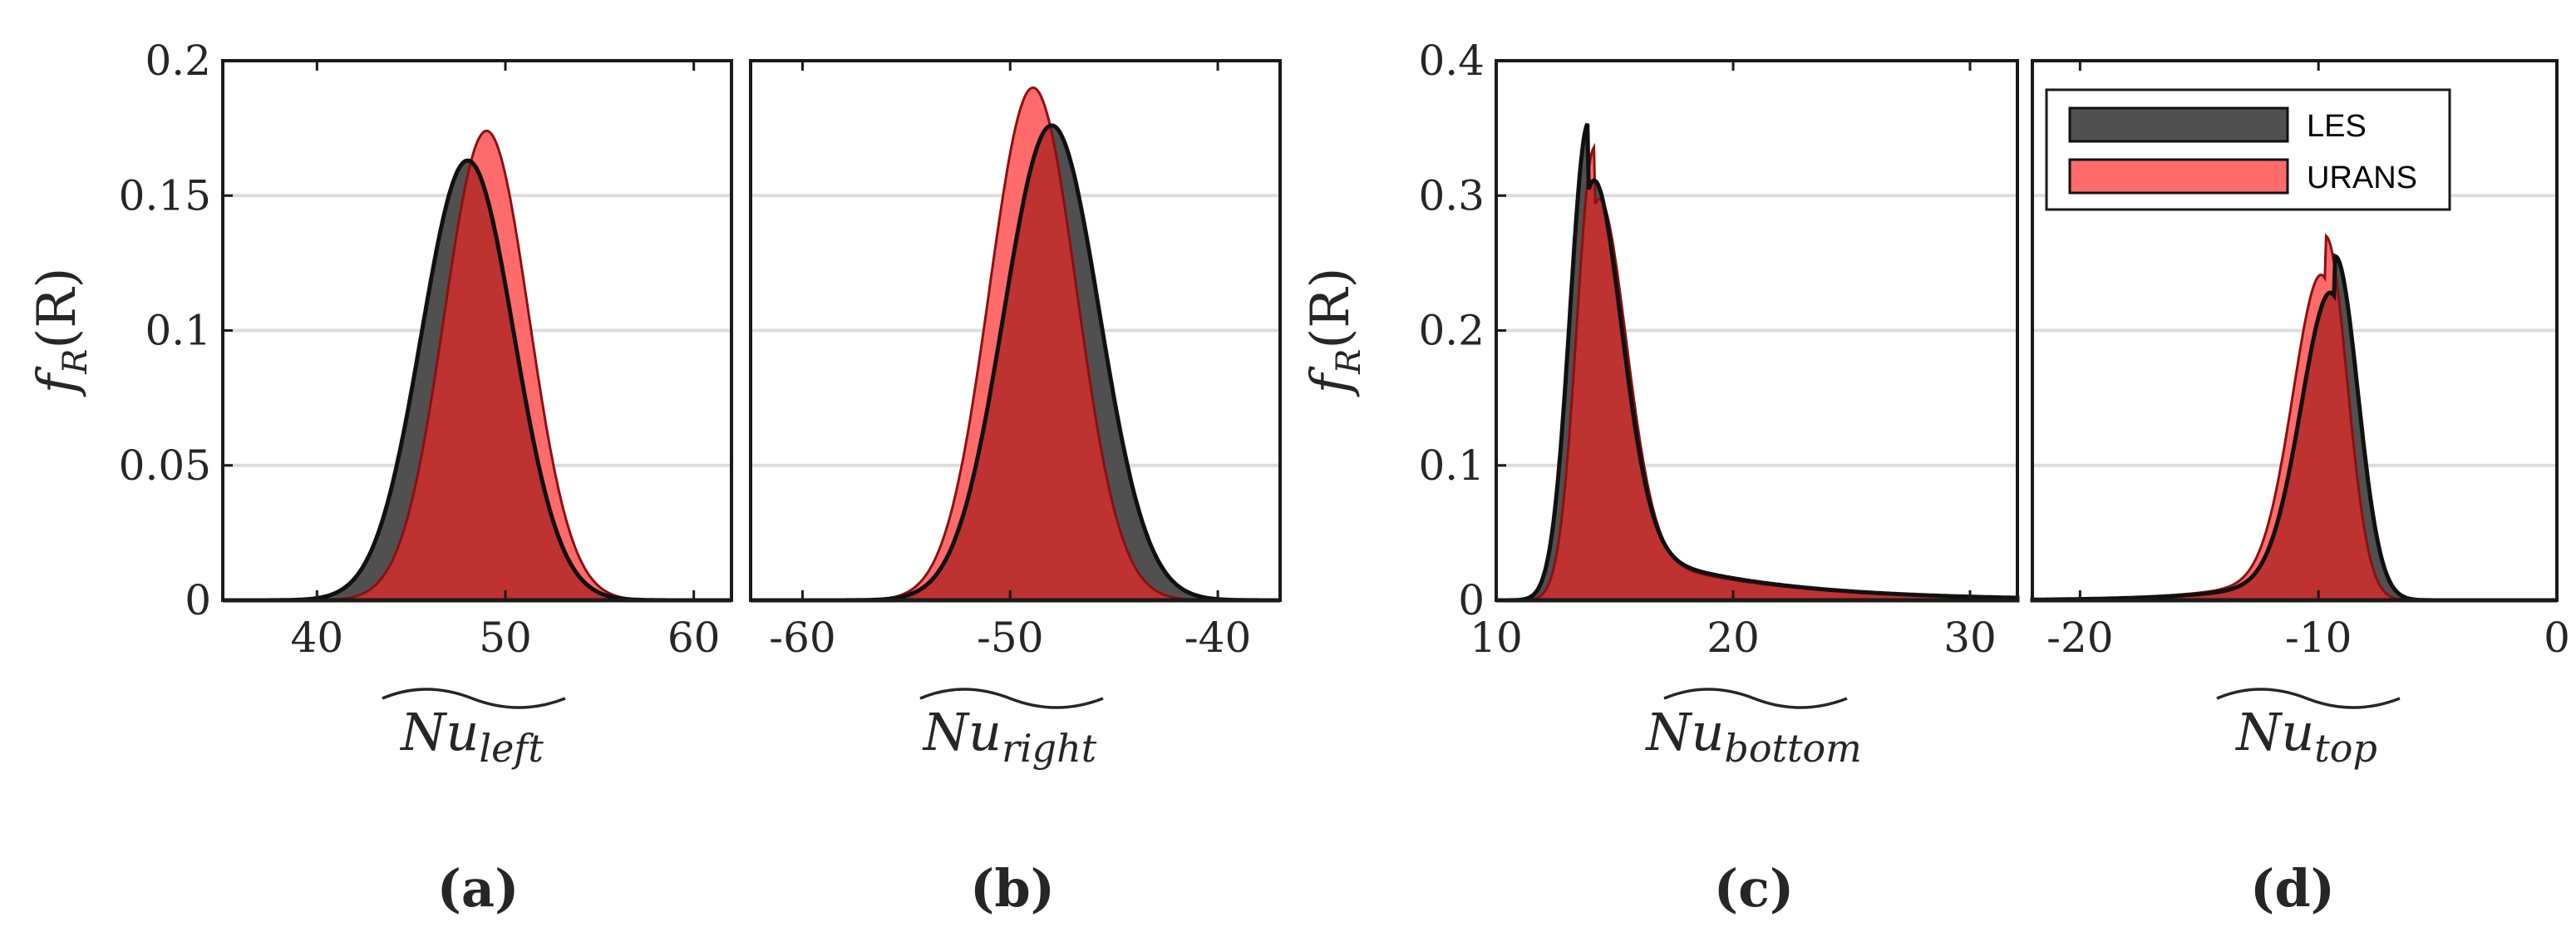 The image size is (2576, 947). I want to click on legend-swatch-urans, so click(2178, 176).